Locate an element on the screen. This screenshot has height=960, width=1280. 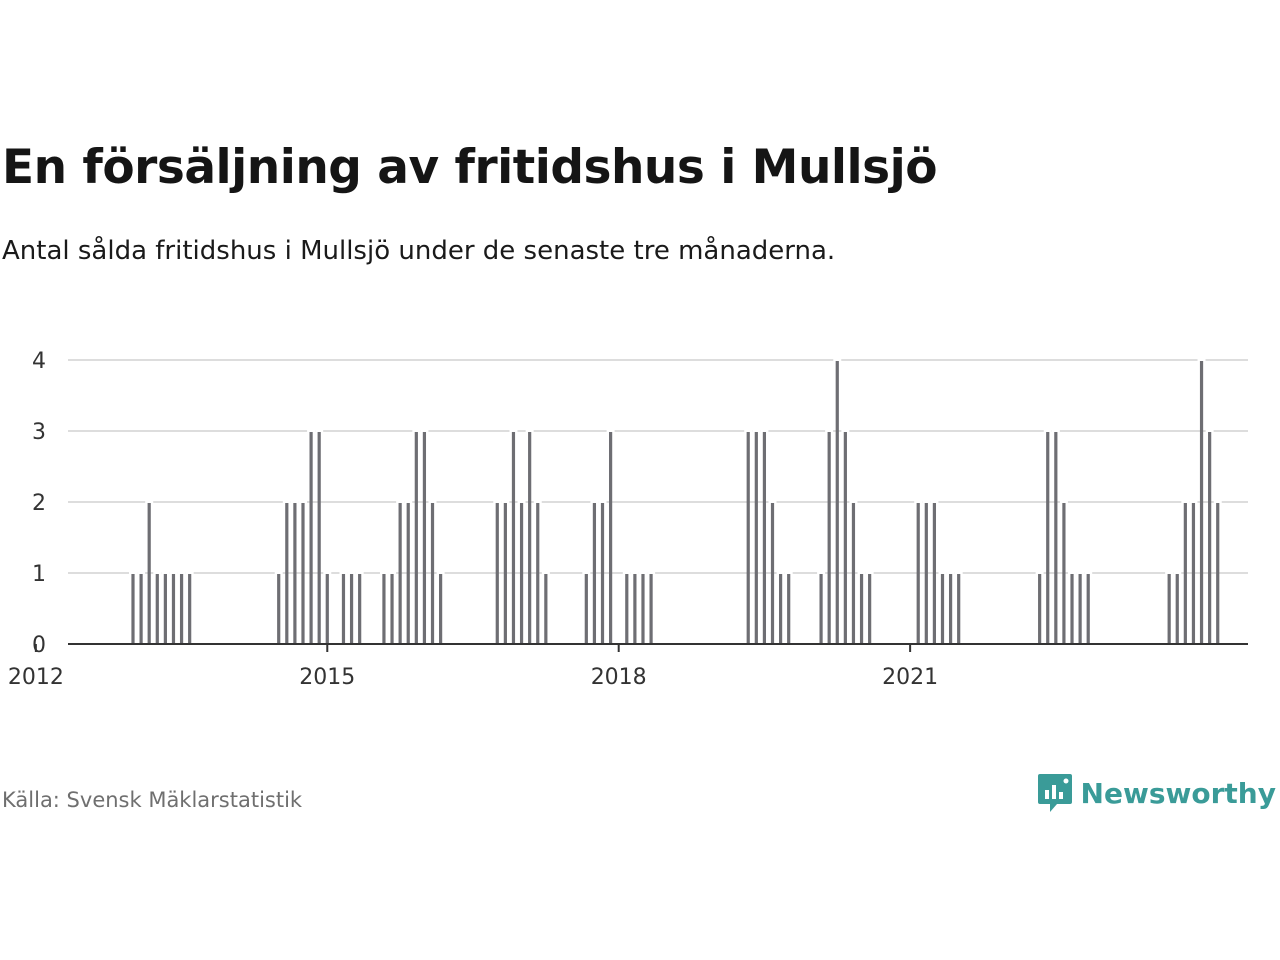
y-tick-label: 4 is located at coordinates (39, 361).